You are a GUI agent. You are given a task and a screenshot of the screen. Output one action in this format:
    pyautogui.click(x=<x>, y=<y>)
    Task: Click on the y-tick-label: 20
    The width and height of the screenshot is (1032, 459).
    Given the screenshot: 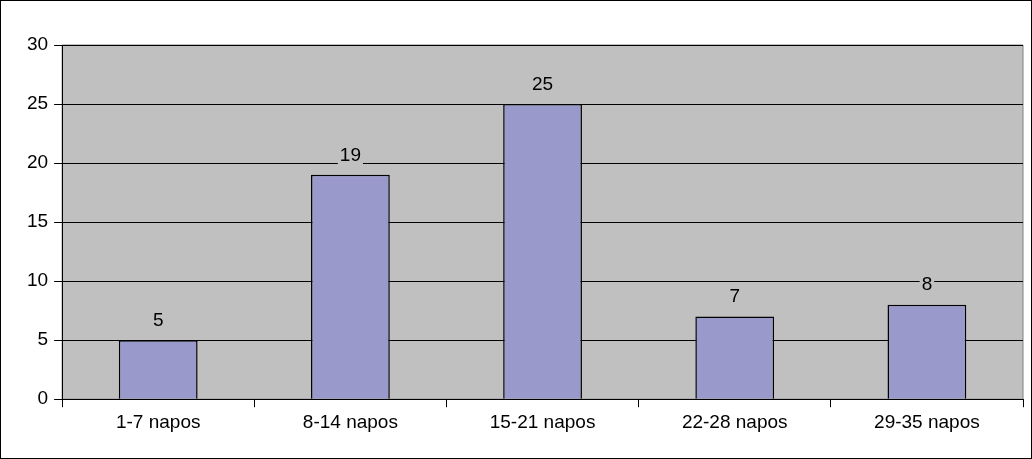 What is the action you would take?
    pyautogui.click(x=37, y=162)
    